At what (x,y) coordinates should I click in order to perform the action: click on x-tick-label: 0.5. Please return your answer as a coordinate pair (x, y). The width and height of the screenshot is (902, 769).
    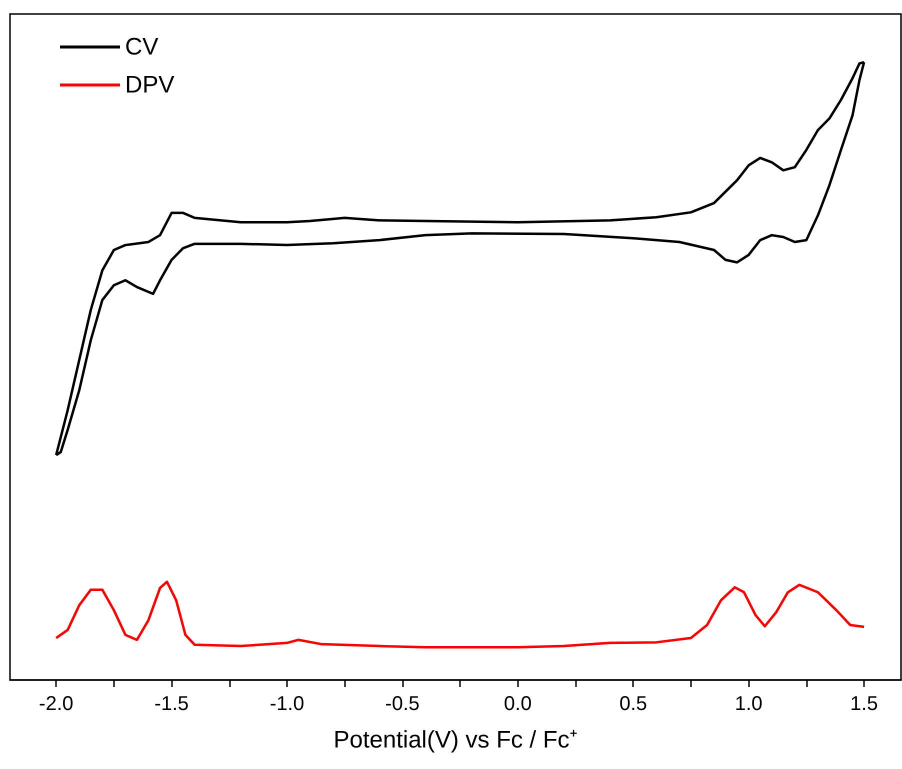
    Looking at the image, I should click on (633, 704).